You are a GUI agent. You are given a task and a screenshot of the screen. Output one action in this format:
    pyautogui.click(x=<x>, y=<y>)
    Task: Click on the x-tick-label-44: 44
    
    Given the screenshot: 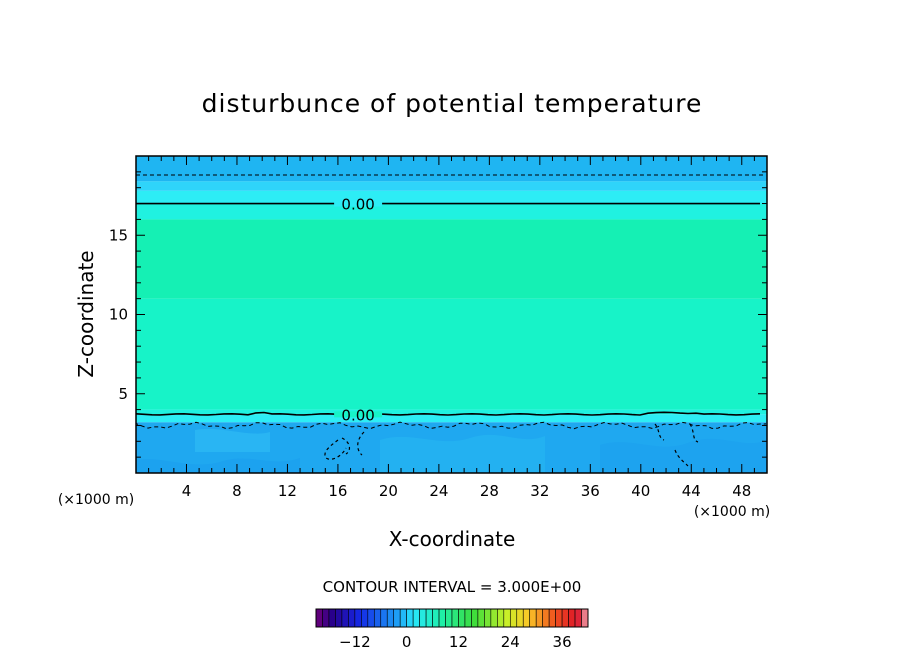 What is the action you would take?
    pyautogui.click(x=691, y=491)
    